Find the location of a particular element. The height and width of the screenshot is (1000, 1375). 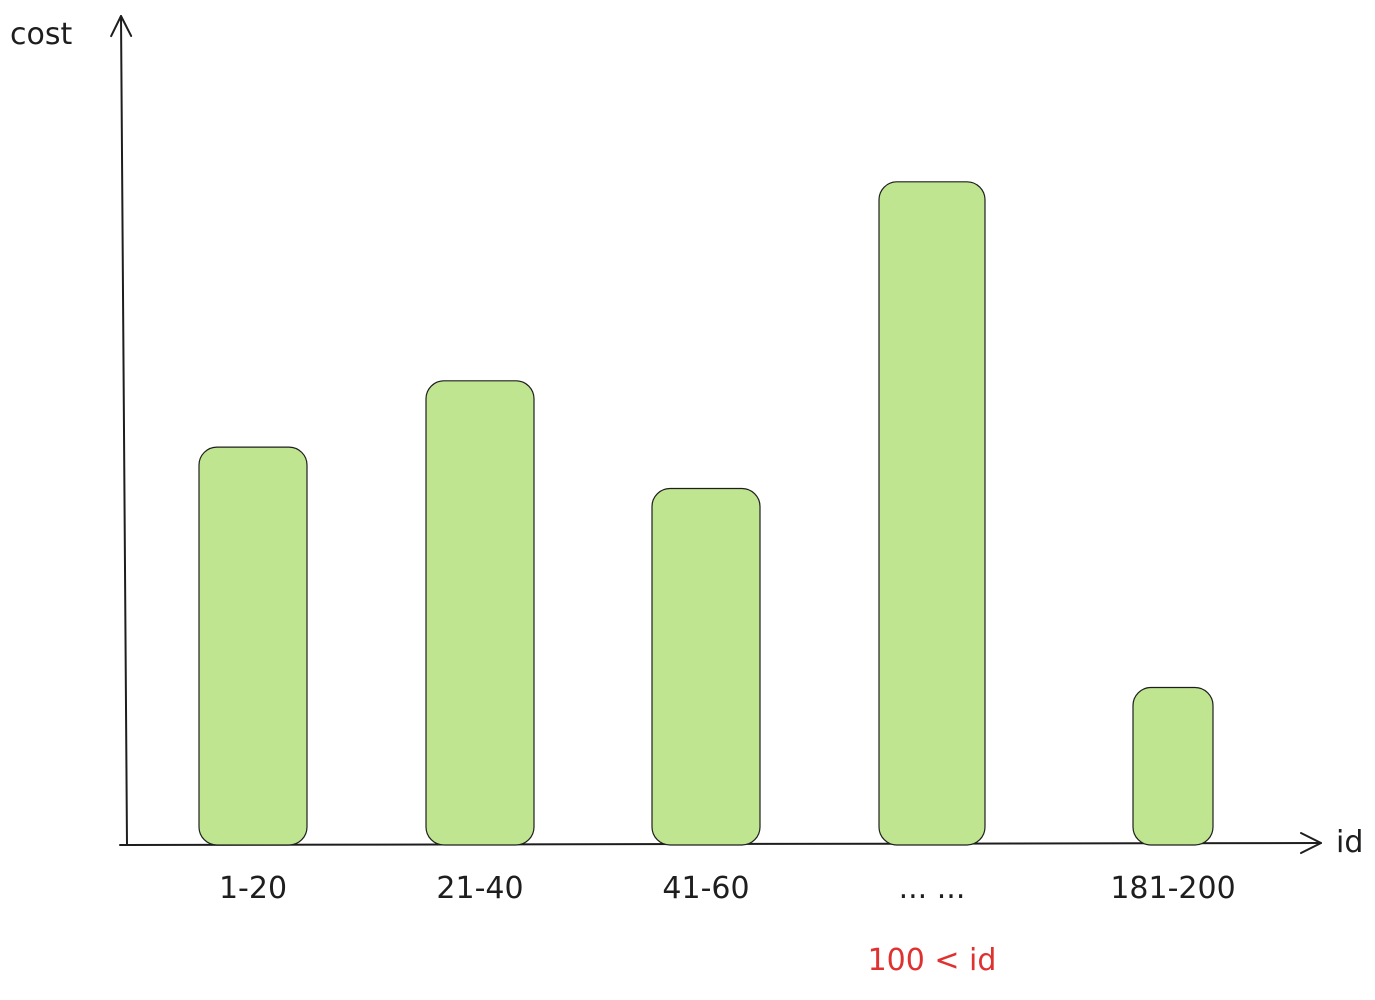

x-tick-label-2: 21-40 is located at coordinates (479, 888).